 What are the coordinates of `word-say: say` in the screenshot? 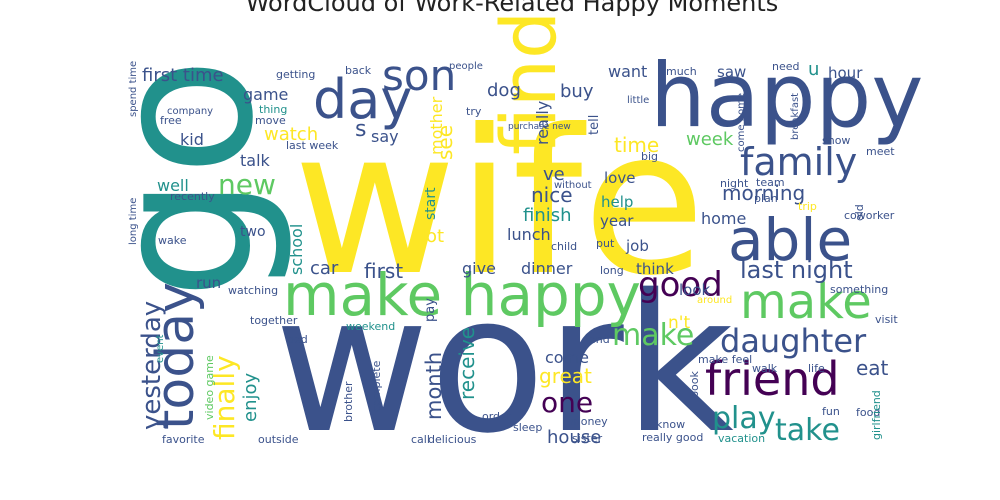 It's located at (385, 136).